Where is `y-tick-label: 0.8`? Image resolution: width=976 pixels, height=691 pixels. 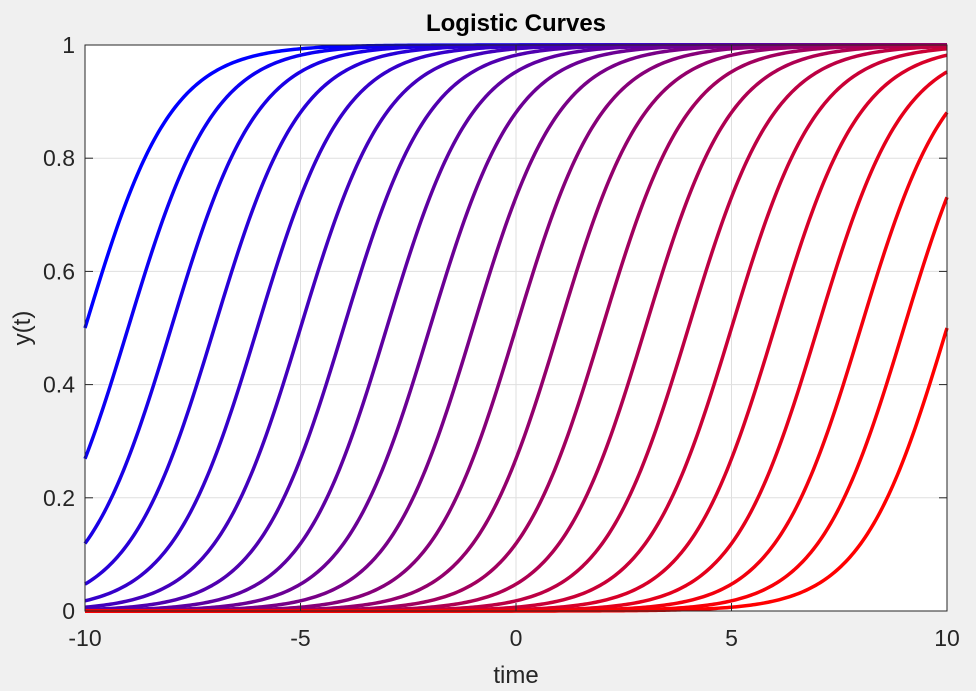
y-tick-label: 0.8 is located at coordinates (59, 158).